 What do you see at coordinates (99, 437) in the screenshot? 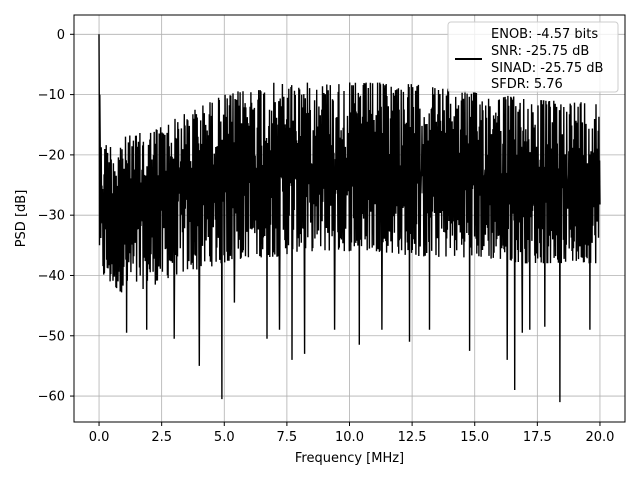
I see `x-tick-label: 0.0` at bounding box center [99, 437].